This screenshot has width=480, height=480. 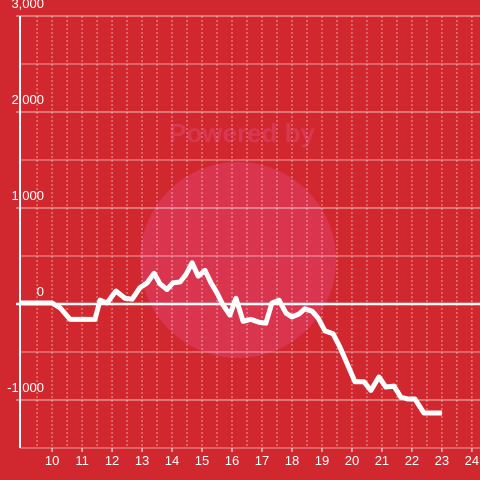 What do you see at coordinates (52, 460) in the screenshot?
I see `x-tick-label: 10` at bounding box center [52, 460].